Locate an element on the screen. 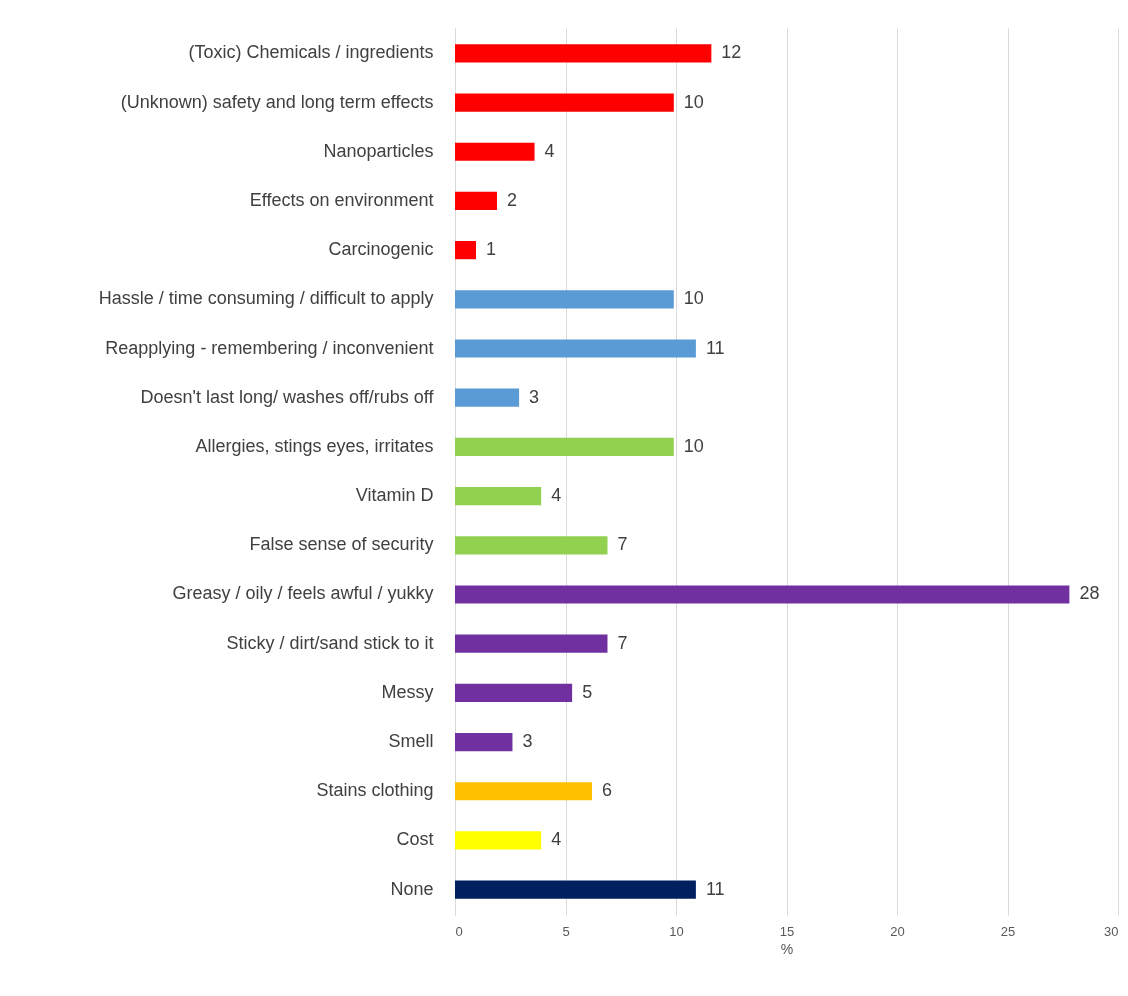 The width and height of the screenshot is (1128, 996). y-tick-label: Smell is located at coordinates (411, 741).